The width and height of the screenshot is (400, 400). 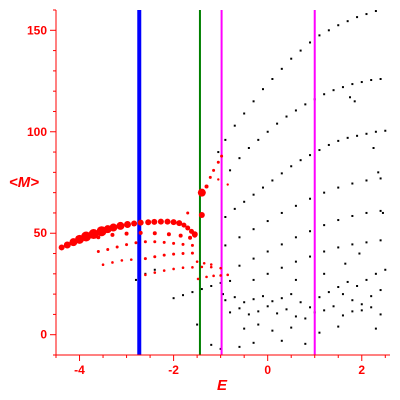 I want to click on y-tick-label: 0, so click(x=43, y=335).